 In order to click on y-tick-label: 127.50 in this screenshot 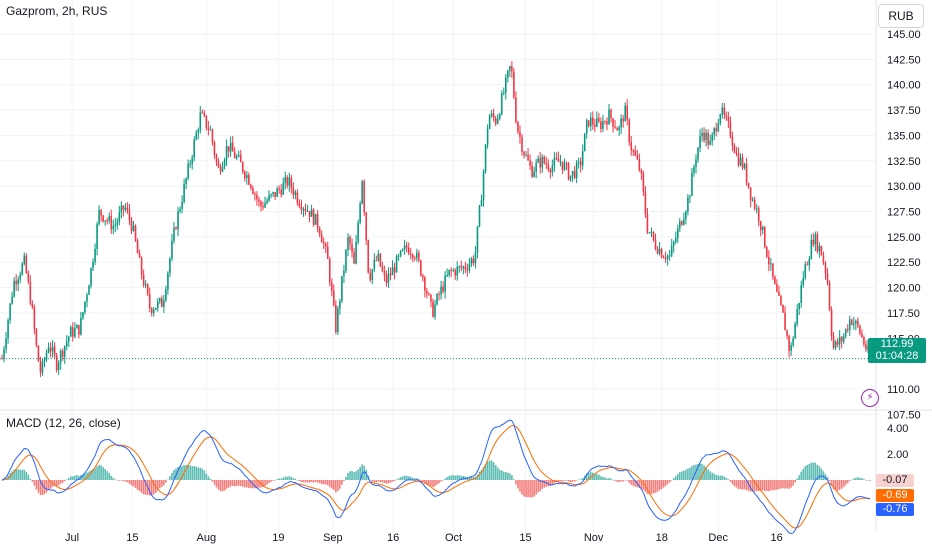, I will do `click(904, 213)`.